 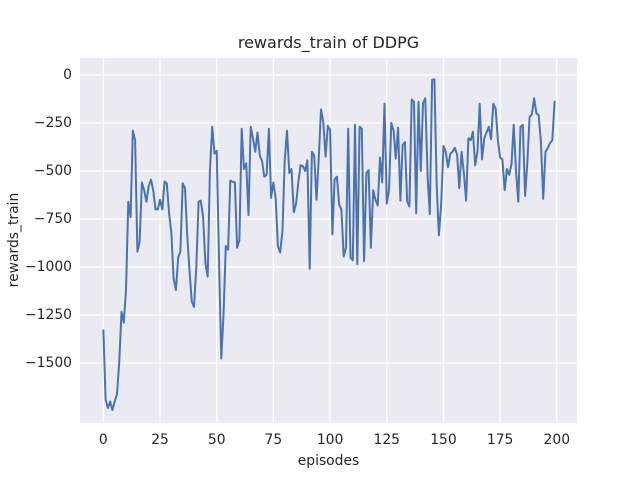 What do you see at coordinates (160, 440) in the screenshot?
I see `x-tick-label: 25` at bounding box center [160, 440].